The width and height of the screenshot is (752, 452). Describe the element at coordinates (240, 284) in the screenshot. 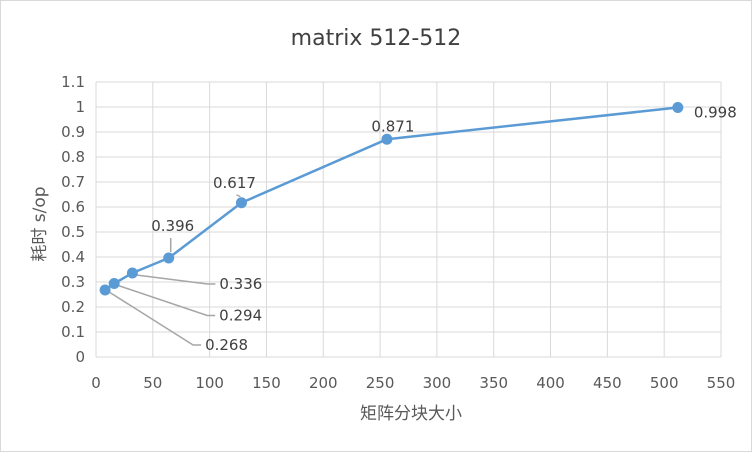

I see `data-label: 0.336` at that location.